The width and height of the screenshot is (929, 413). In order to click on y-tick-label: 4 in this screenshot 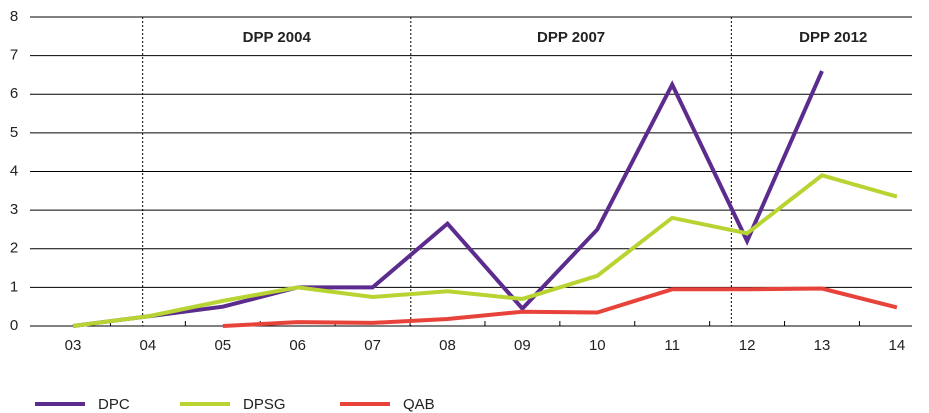, I will do `click(14, 170)`.